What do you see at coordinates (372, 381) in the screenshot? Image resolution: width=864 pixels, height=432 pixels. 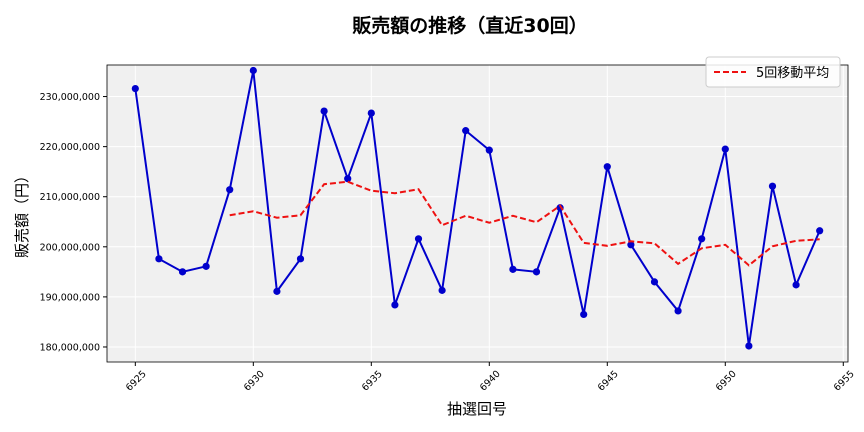 I see `x-tick-label: 6935` at bounding box center [372, 381].